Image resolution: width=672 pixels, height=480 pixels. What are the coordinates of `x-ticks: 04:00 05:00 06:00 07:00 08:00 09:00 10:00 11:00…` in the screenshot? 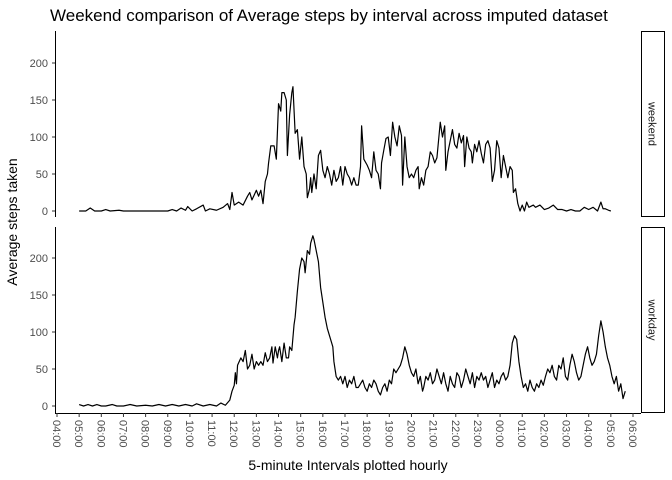 It's located at (344, 430).